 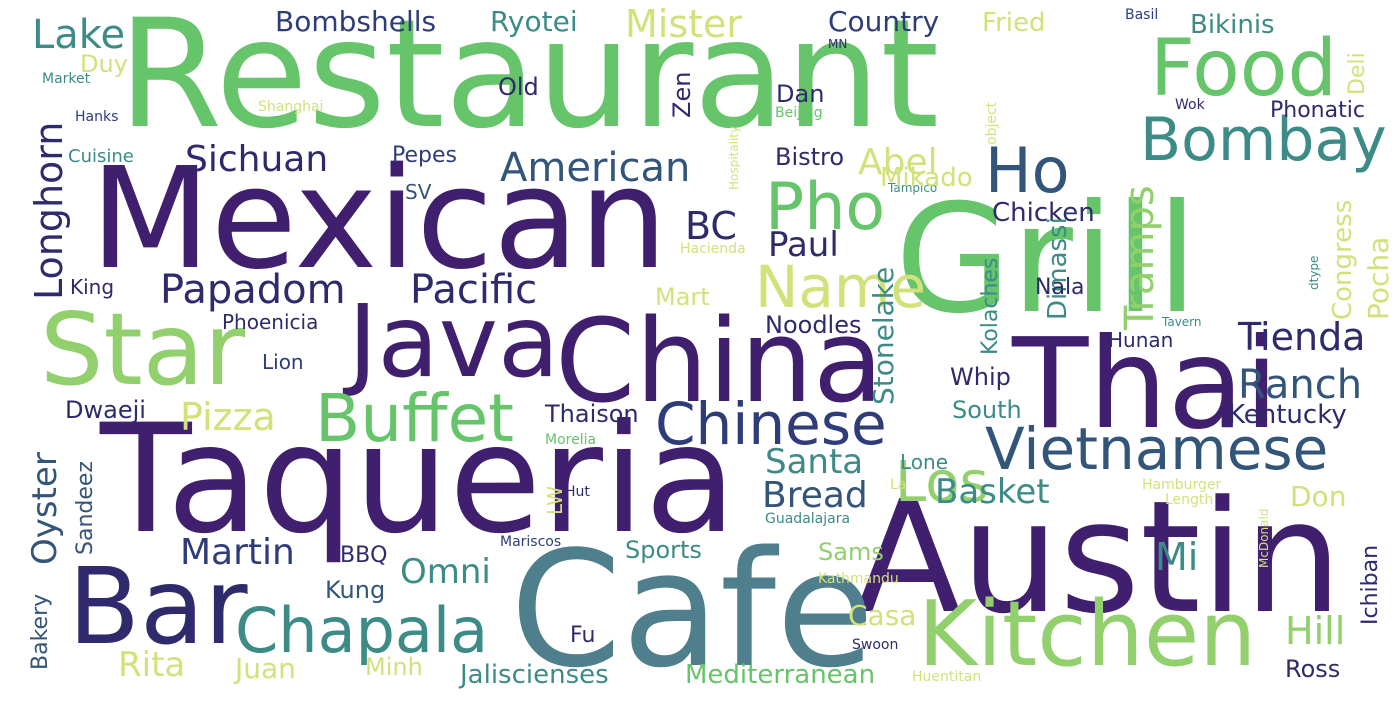 I want to click on word-kentucky: Kentucky, so click(x=1287, y=415).